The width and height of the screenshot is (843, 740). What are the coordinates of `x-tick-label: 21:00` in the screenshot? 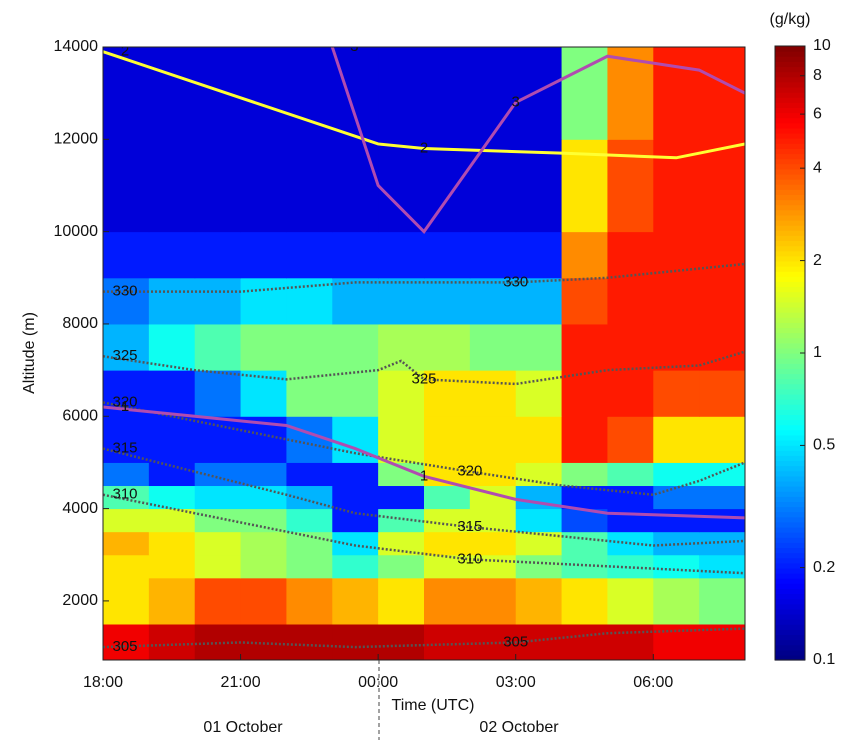 It's located at (241, 682).